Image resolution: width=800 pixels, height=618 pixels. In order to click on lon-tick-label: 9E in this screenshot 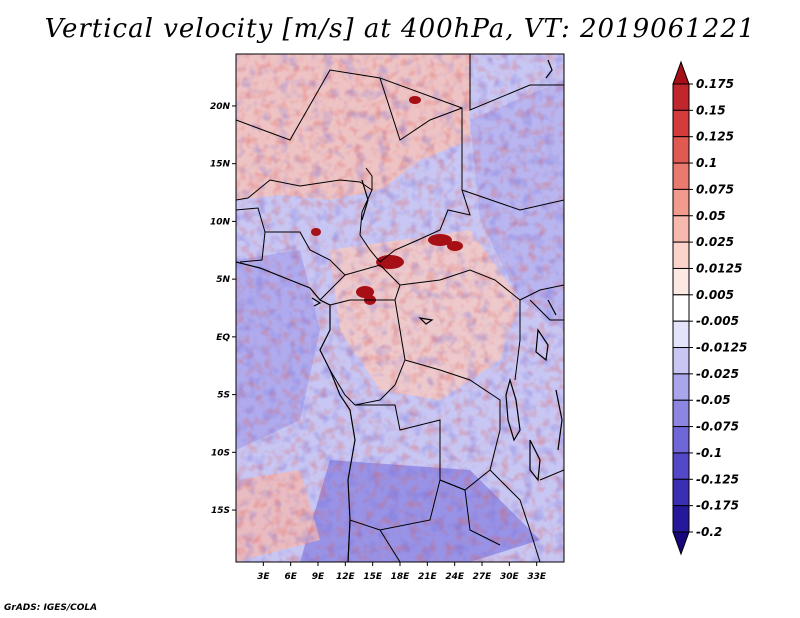, I will do `click(318, 577)`.